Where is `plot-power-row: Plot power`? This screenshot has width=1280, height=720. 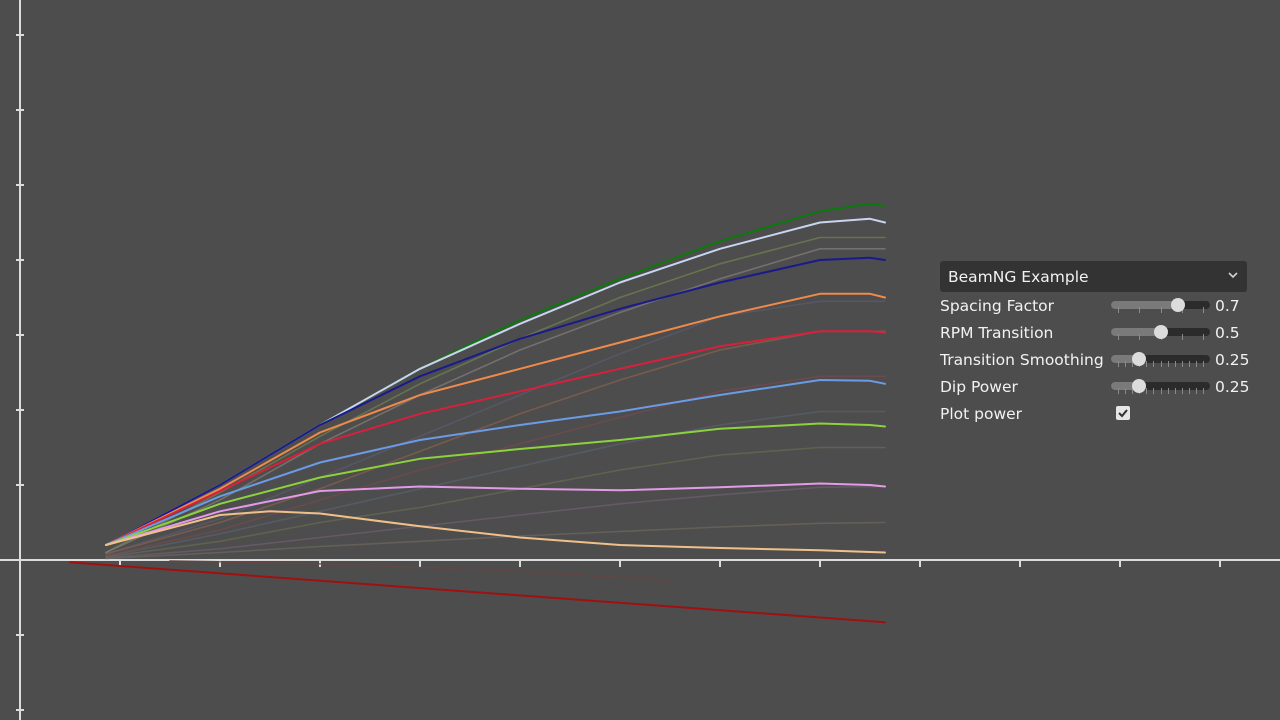
plot-power-row: Plot power is located at coordinates (1095, 413).